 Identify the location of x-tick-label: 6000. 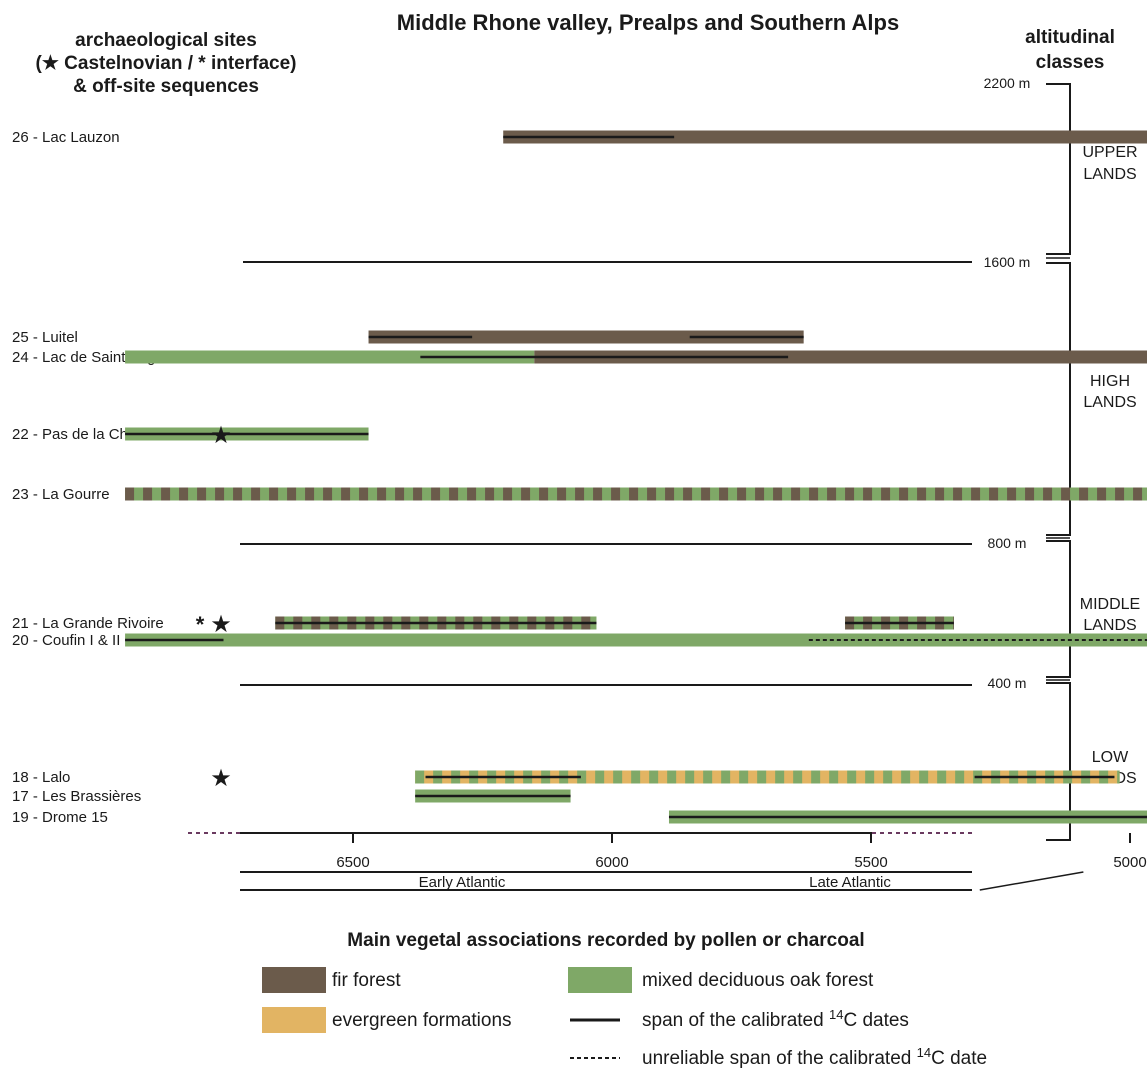
(611, 862).